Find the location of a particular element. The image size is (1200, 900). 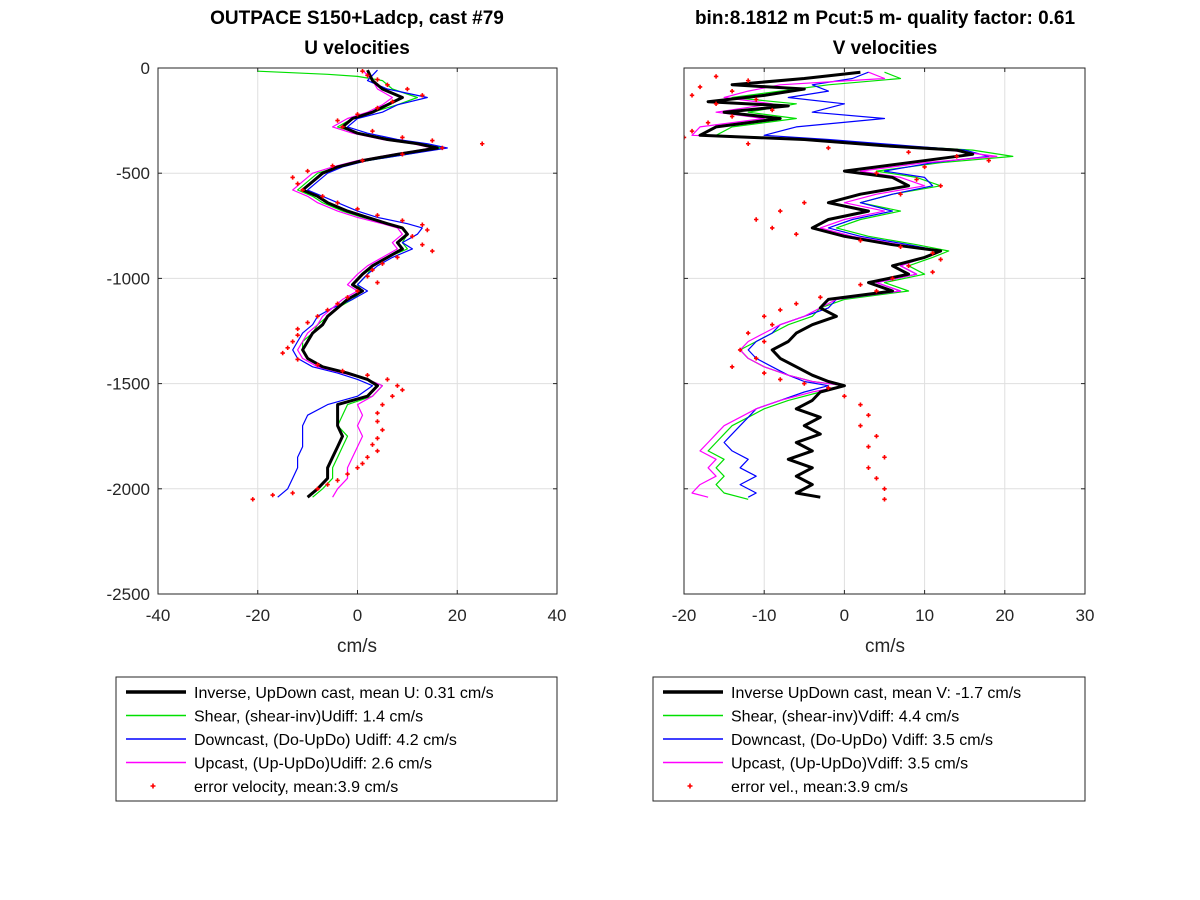

v-legend-label-0: Inverse UpDown cast, mean V: -1.7 cm/s is located at coordinates (876, 693).